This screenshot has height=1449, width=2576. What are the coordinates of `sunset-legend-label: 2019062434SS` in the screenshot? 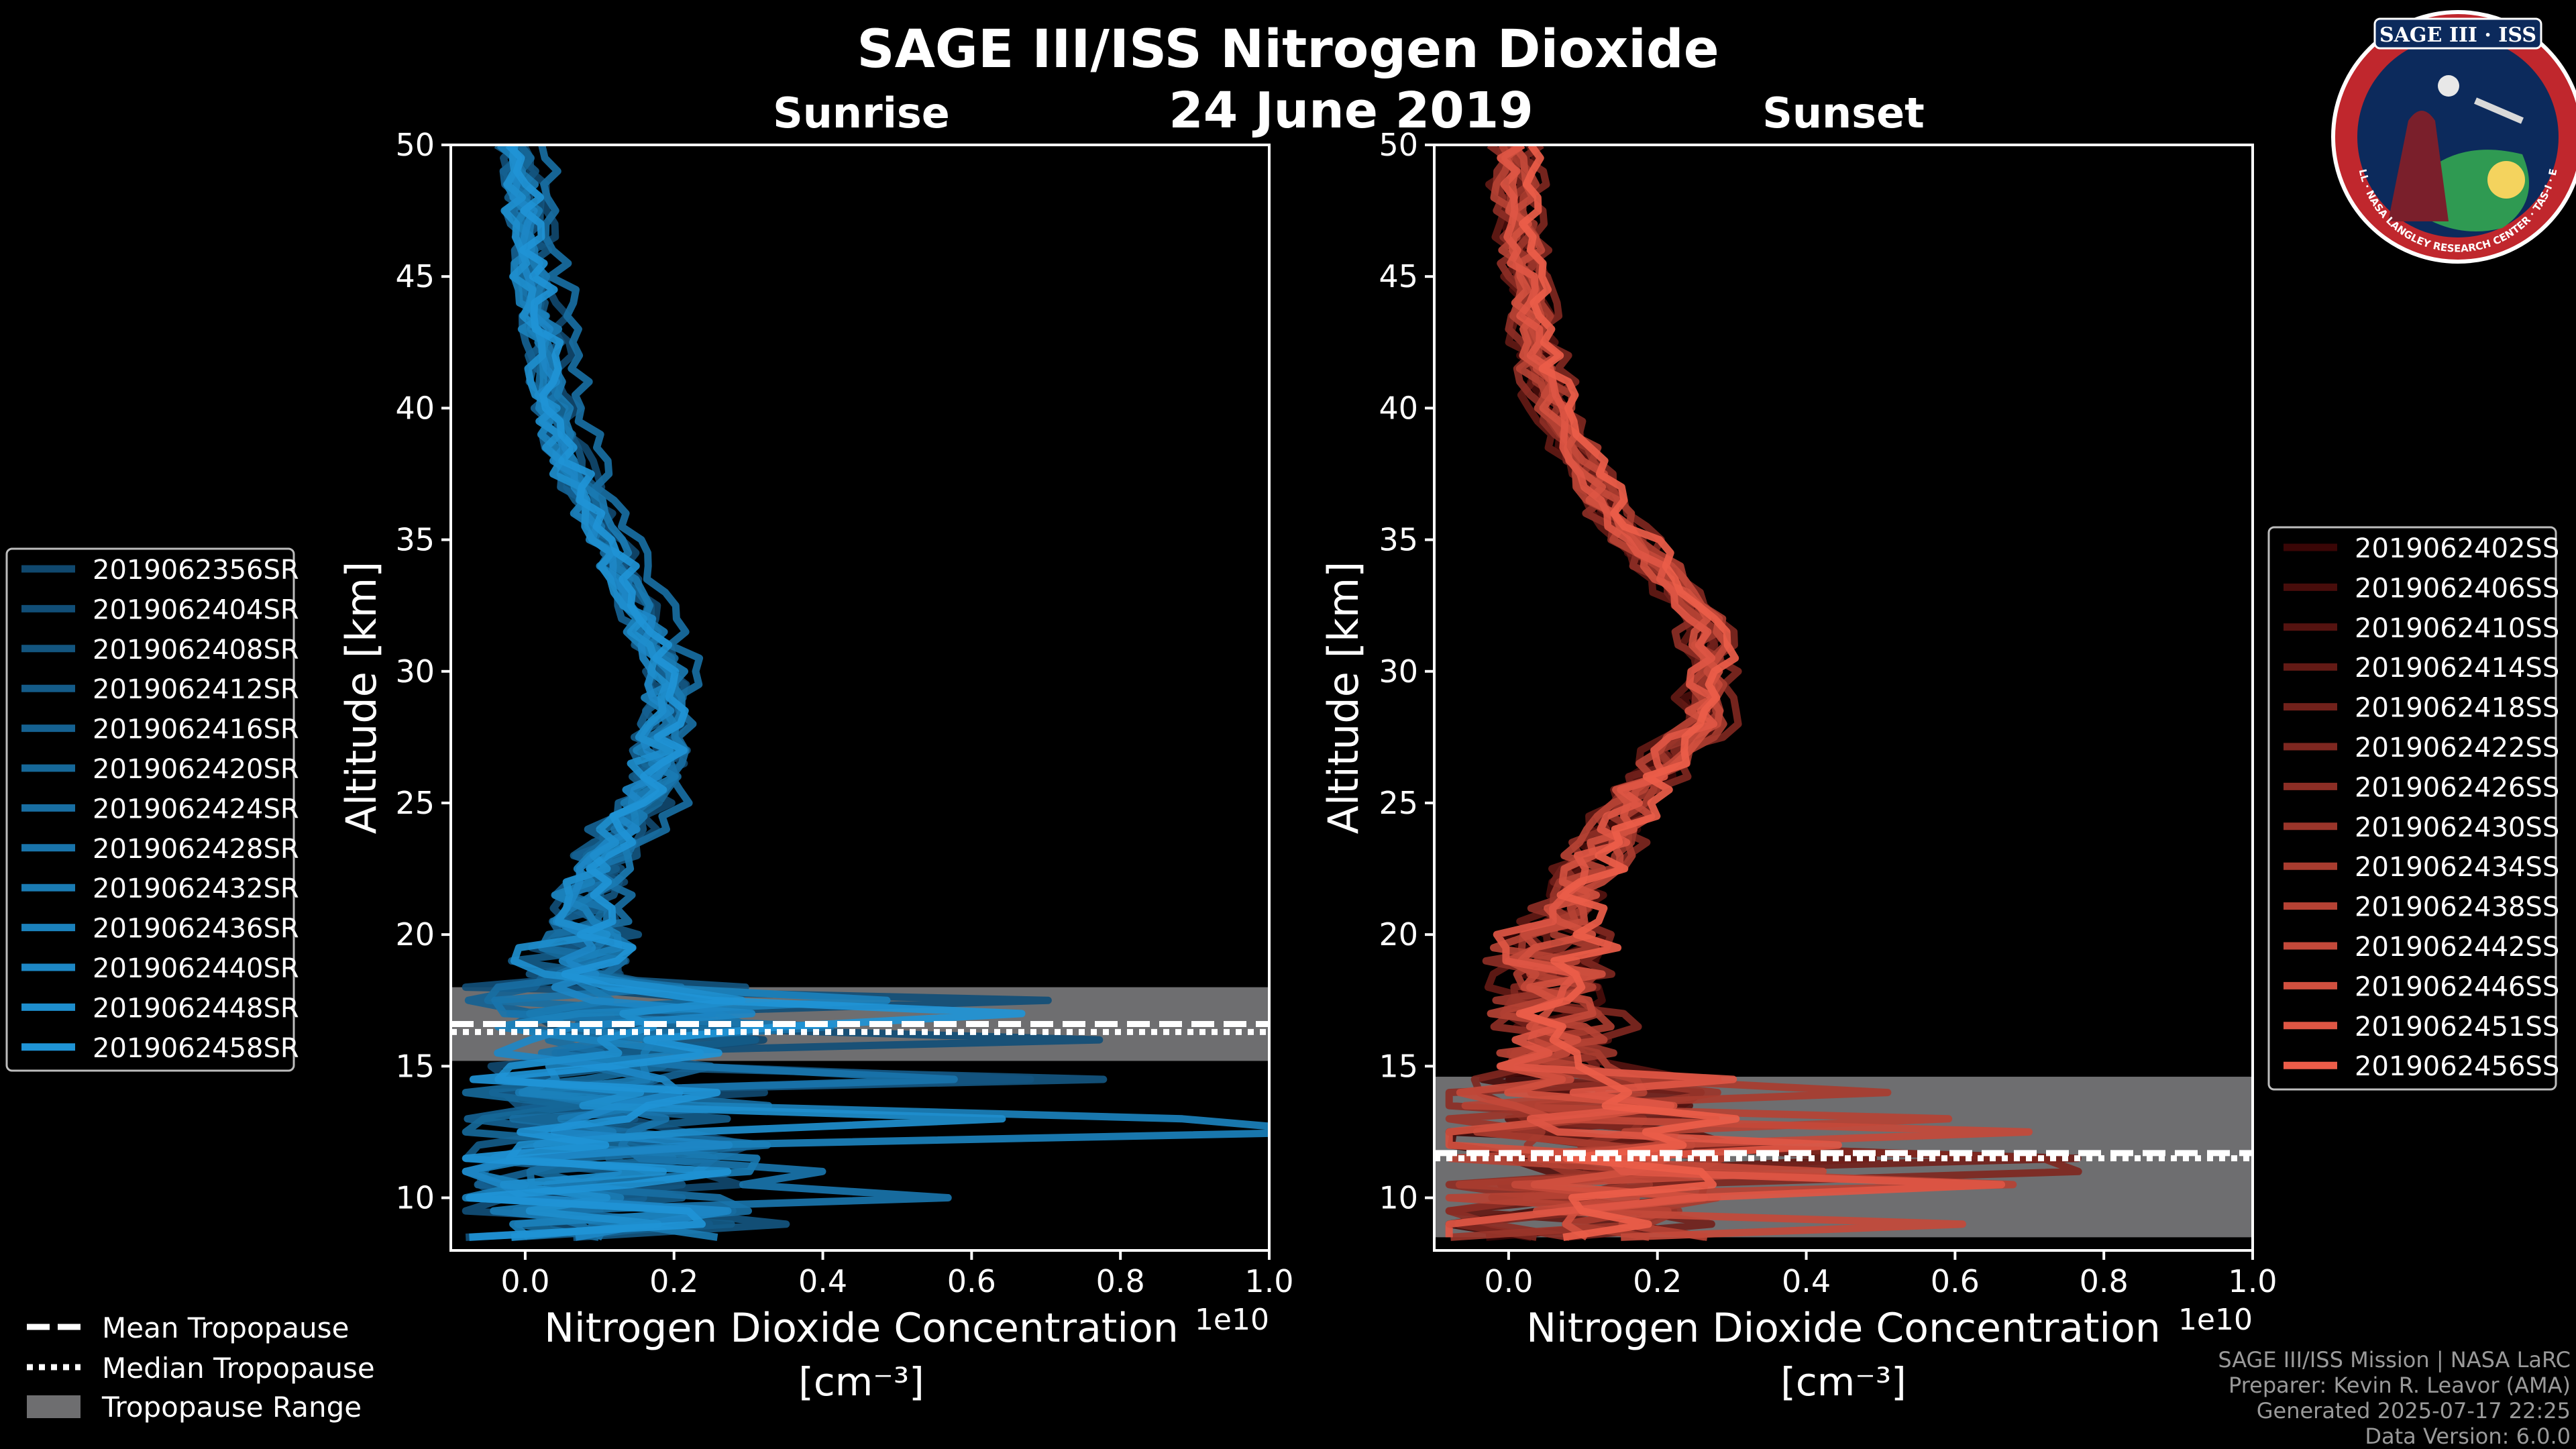 It's located at (2457, 867).